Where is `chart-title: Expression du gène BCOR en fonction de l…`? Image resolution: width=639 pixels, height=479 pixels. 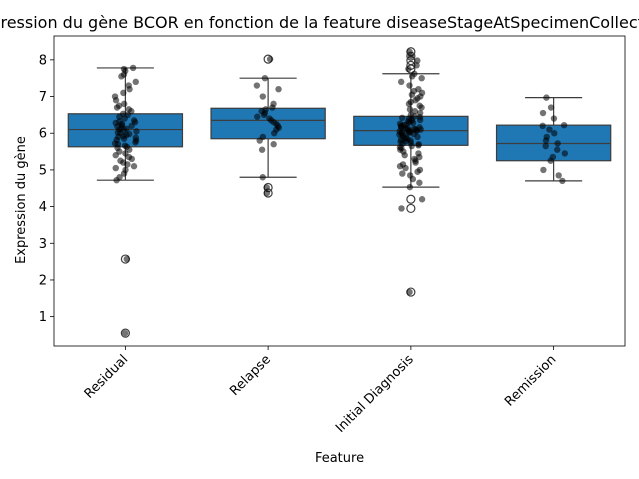 chart-title: Expression du gène BCOR en fonction de l… is located at coordinates (319, 22).